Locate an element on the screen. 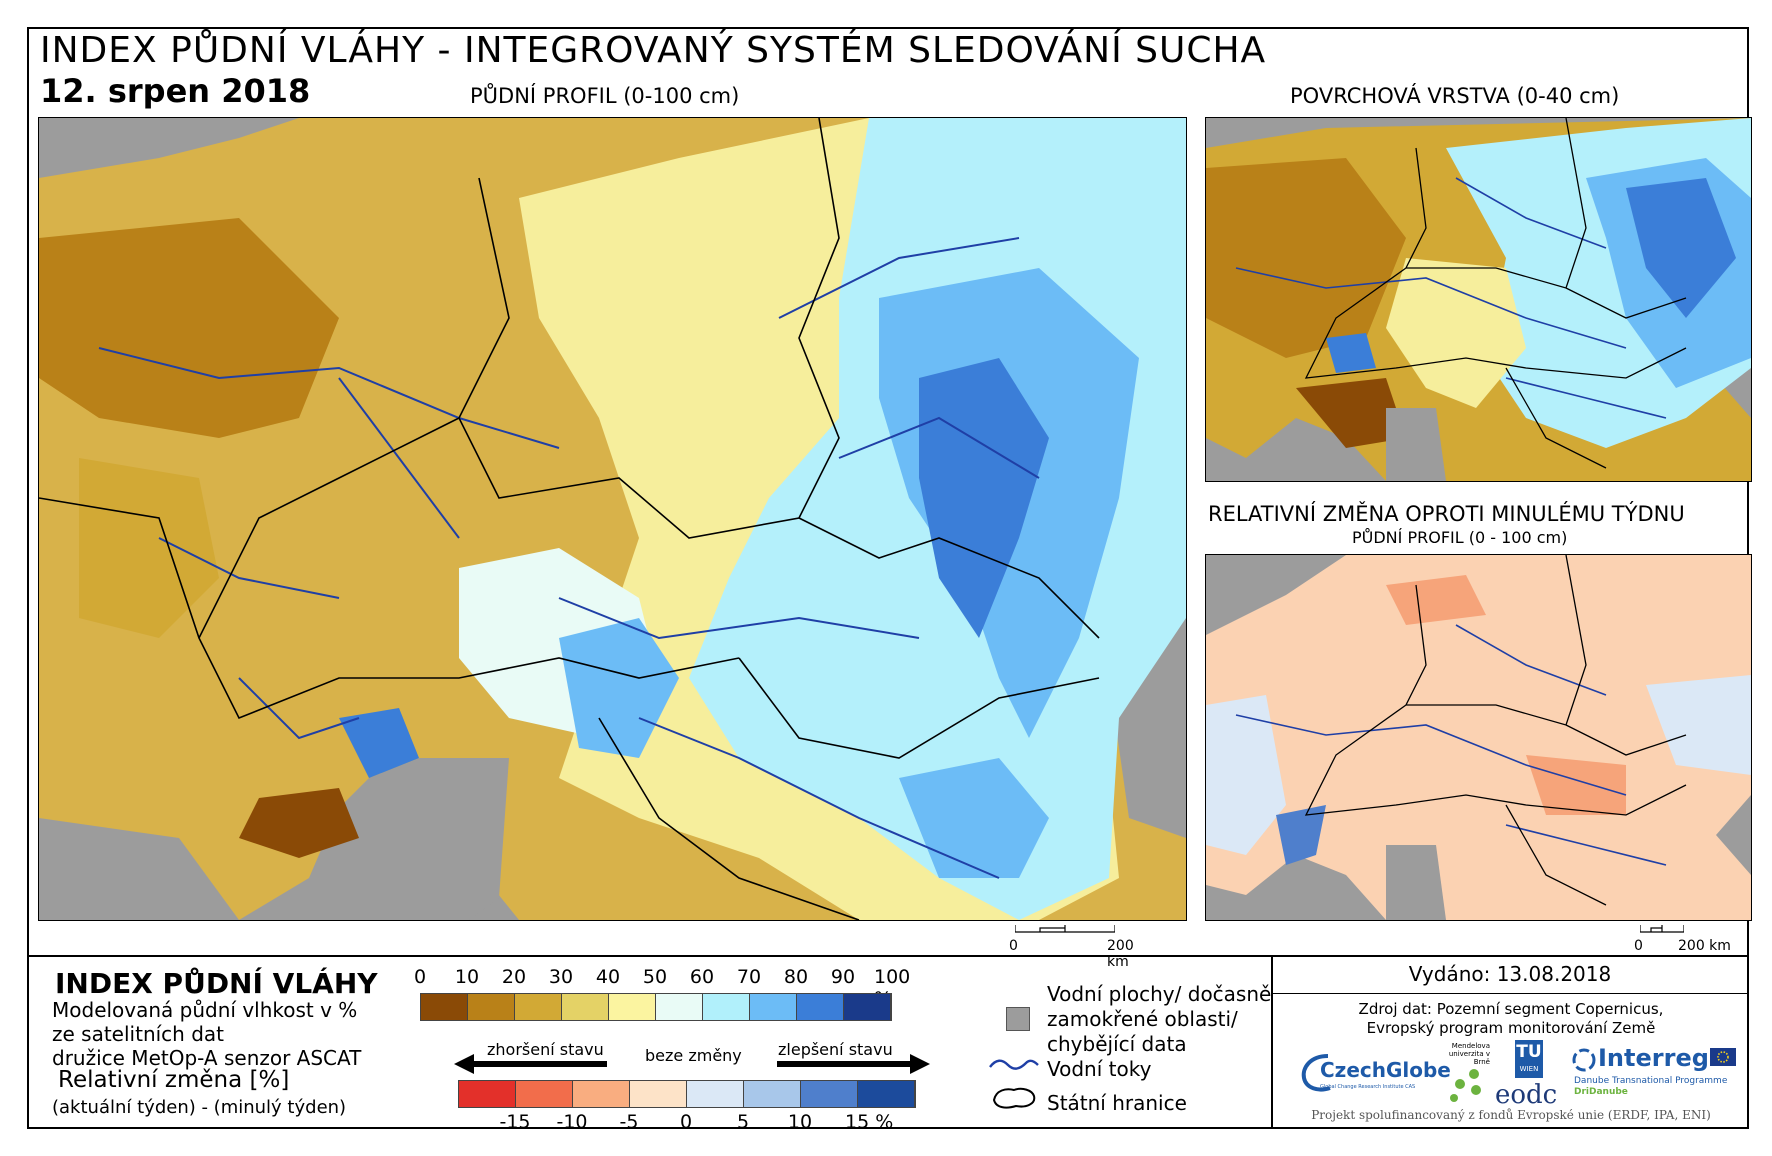  legend-separator is located at coordinates (888, 956).